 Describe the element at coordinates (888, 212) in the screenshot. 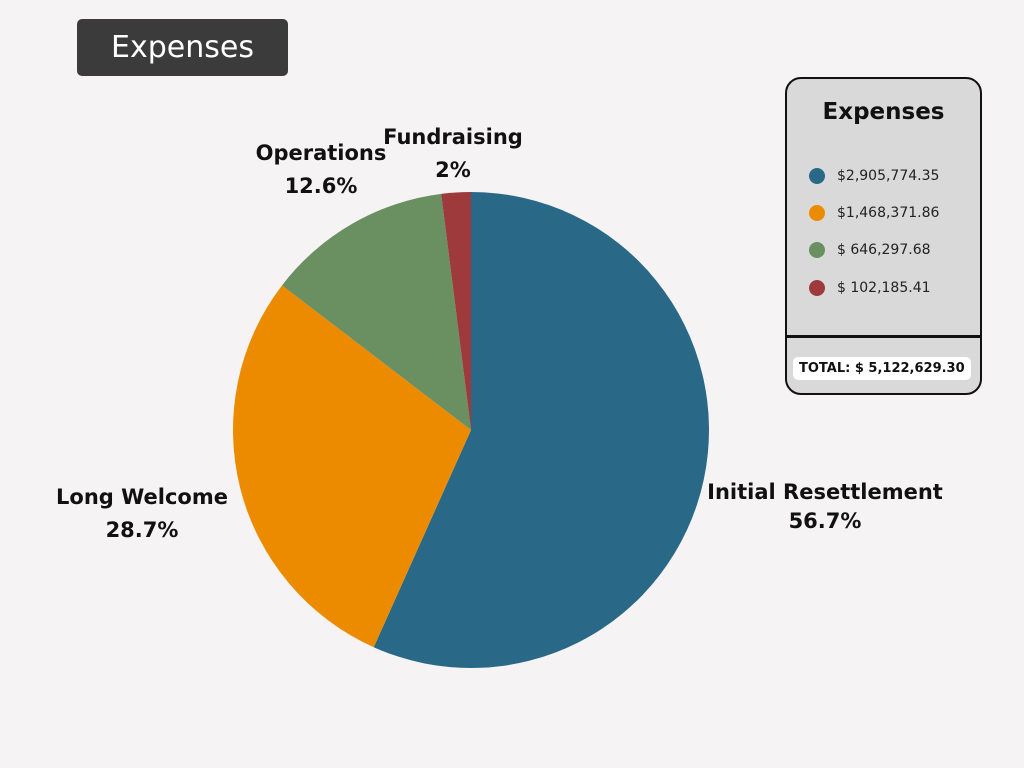

I see `legend-value: $1,468,371.86` at that location.